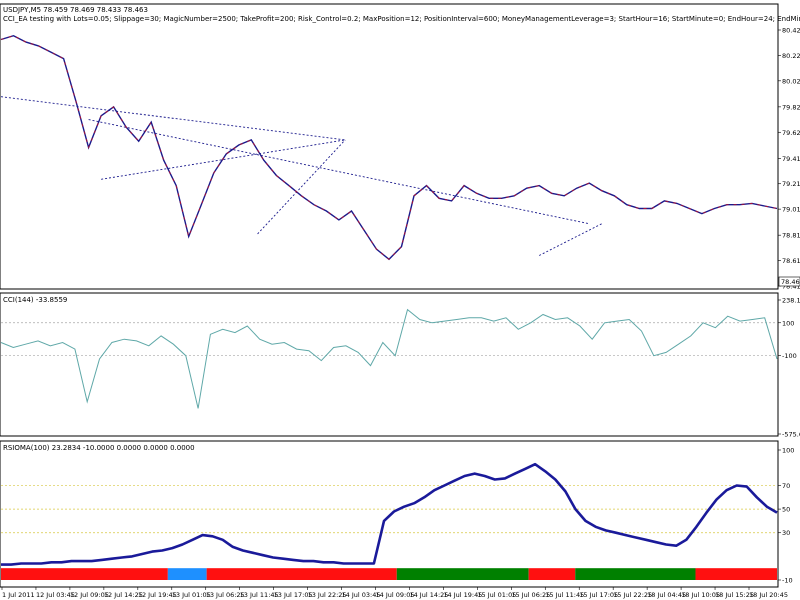  I want to click on rsioma-levels, so click(389, 509).